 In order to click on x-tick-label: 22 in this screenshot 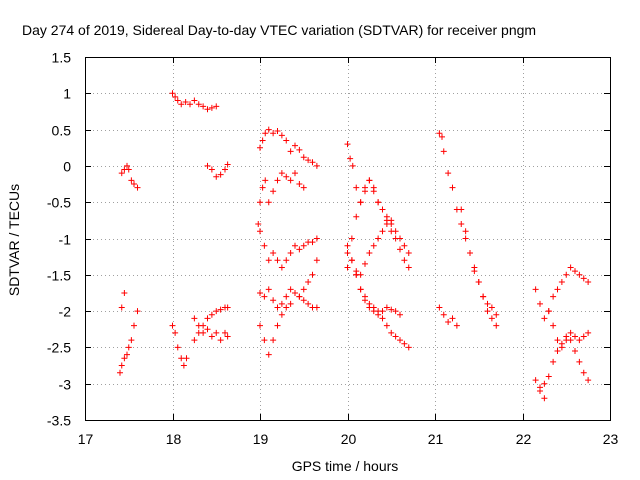, I will do `click(524, 439)`.